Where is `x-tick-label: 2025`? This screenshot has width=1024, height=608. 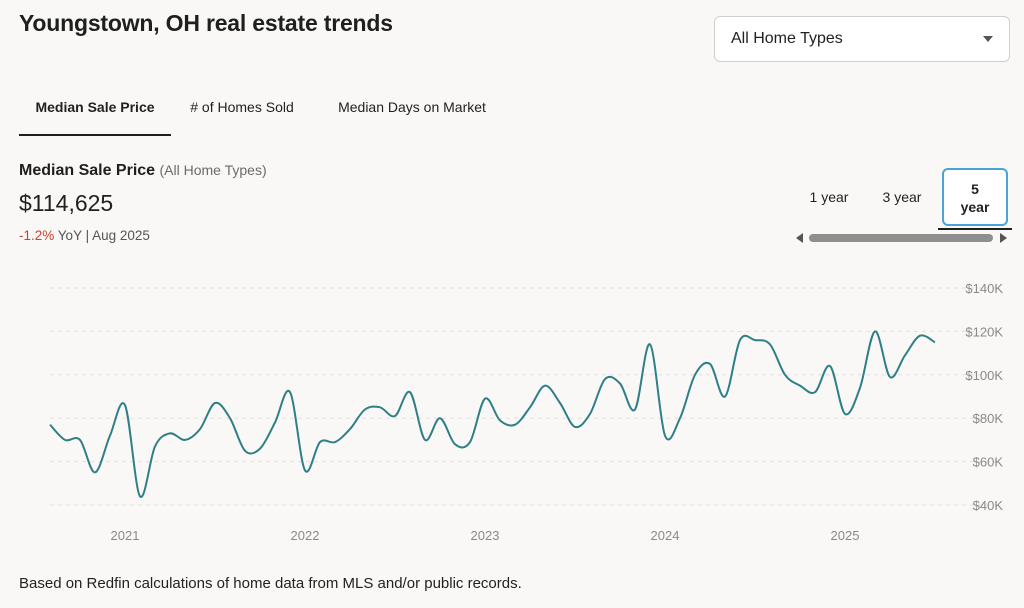
x-tick-label: 2025 is located at coordinates (845, 535).